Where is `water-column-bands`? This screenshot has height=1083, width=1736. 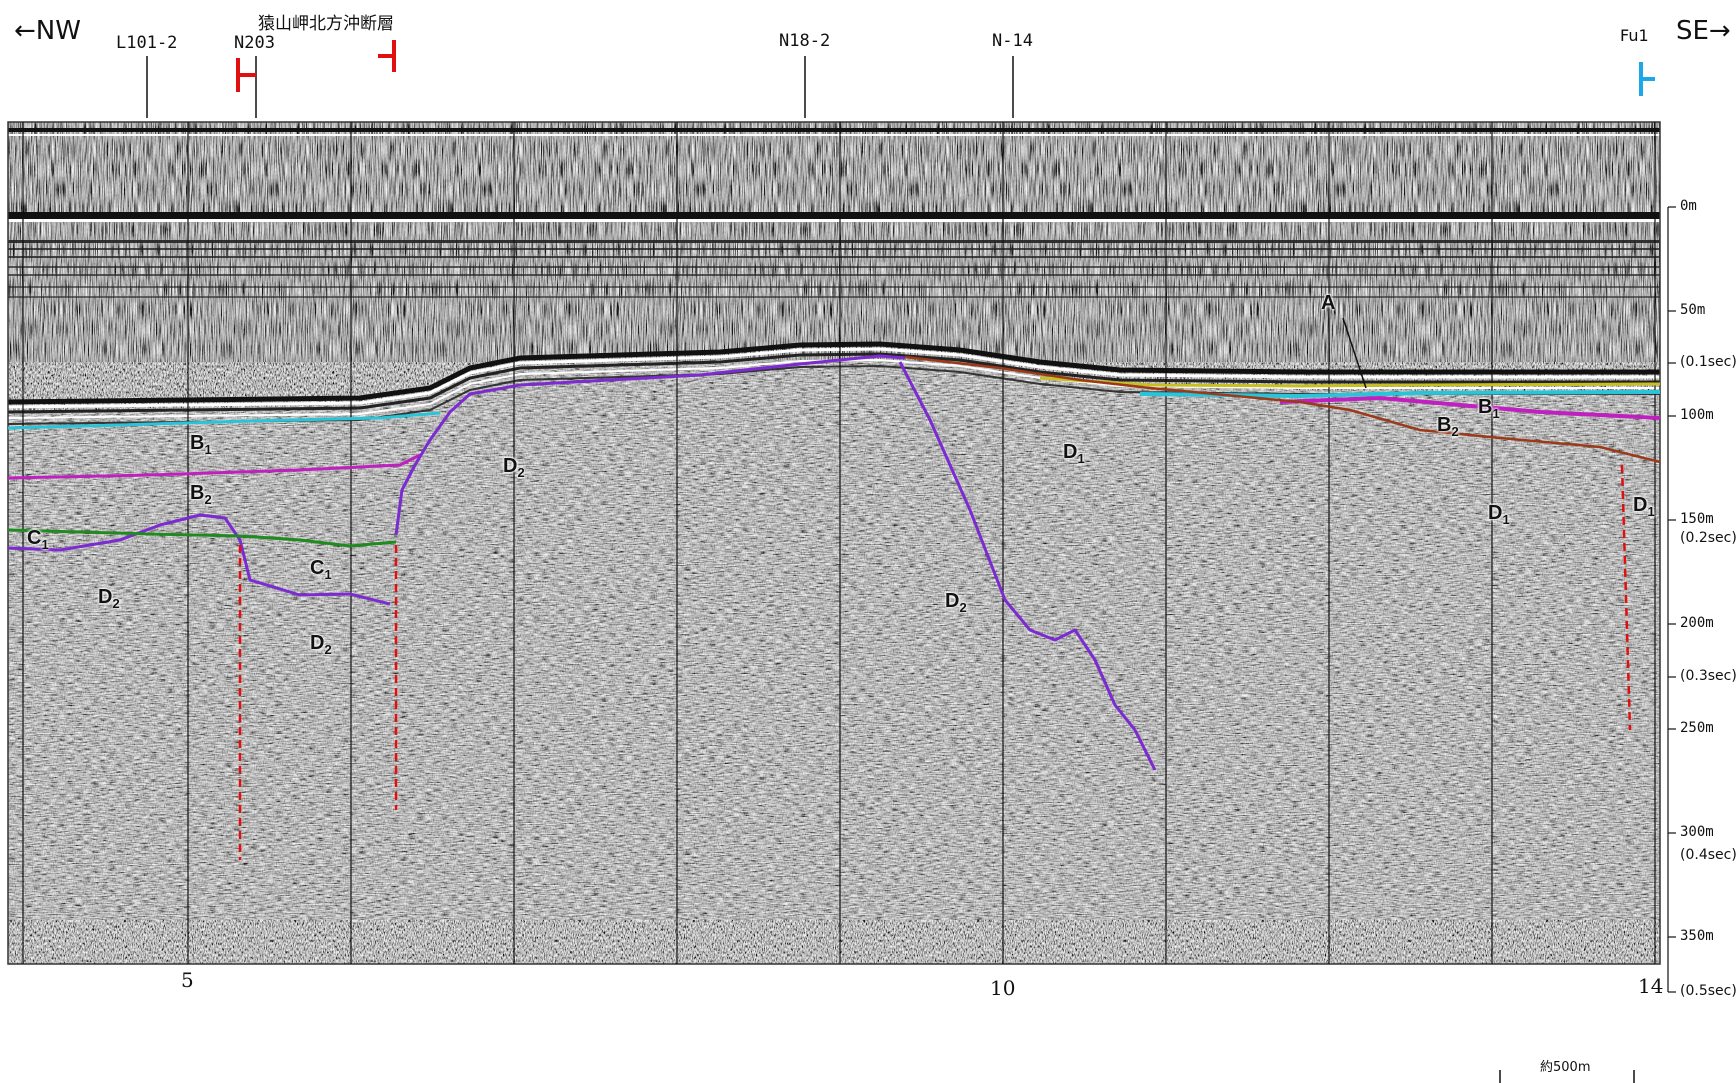 water-column-bands is located at coordinates (834, 213).